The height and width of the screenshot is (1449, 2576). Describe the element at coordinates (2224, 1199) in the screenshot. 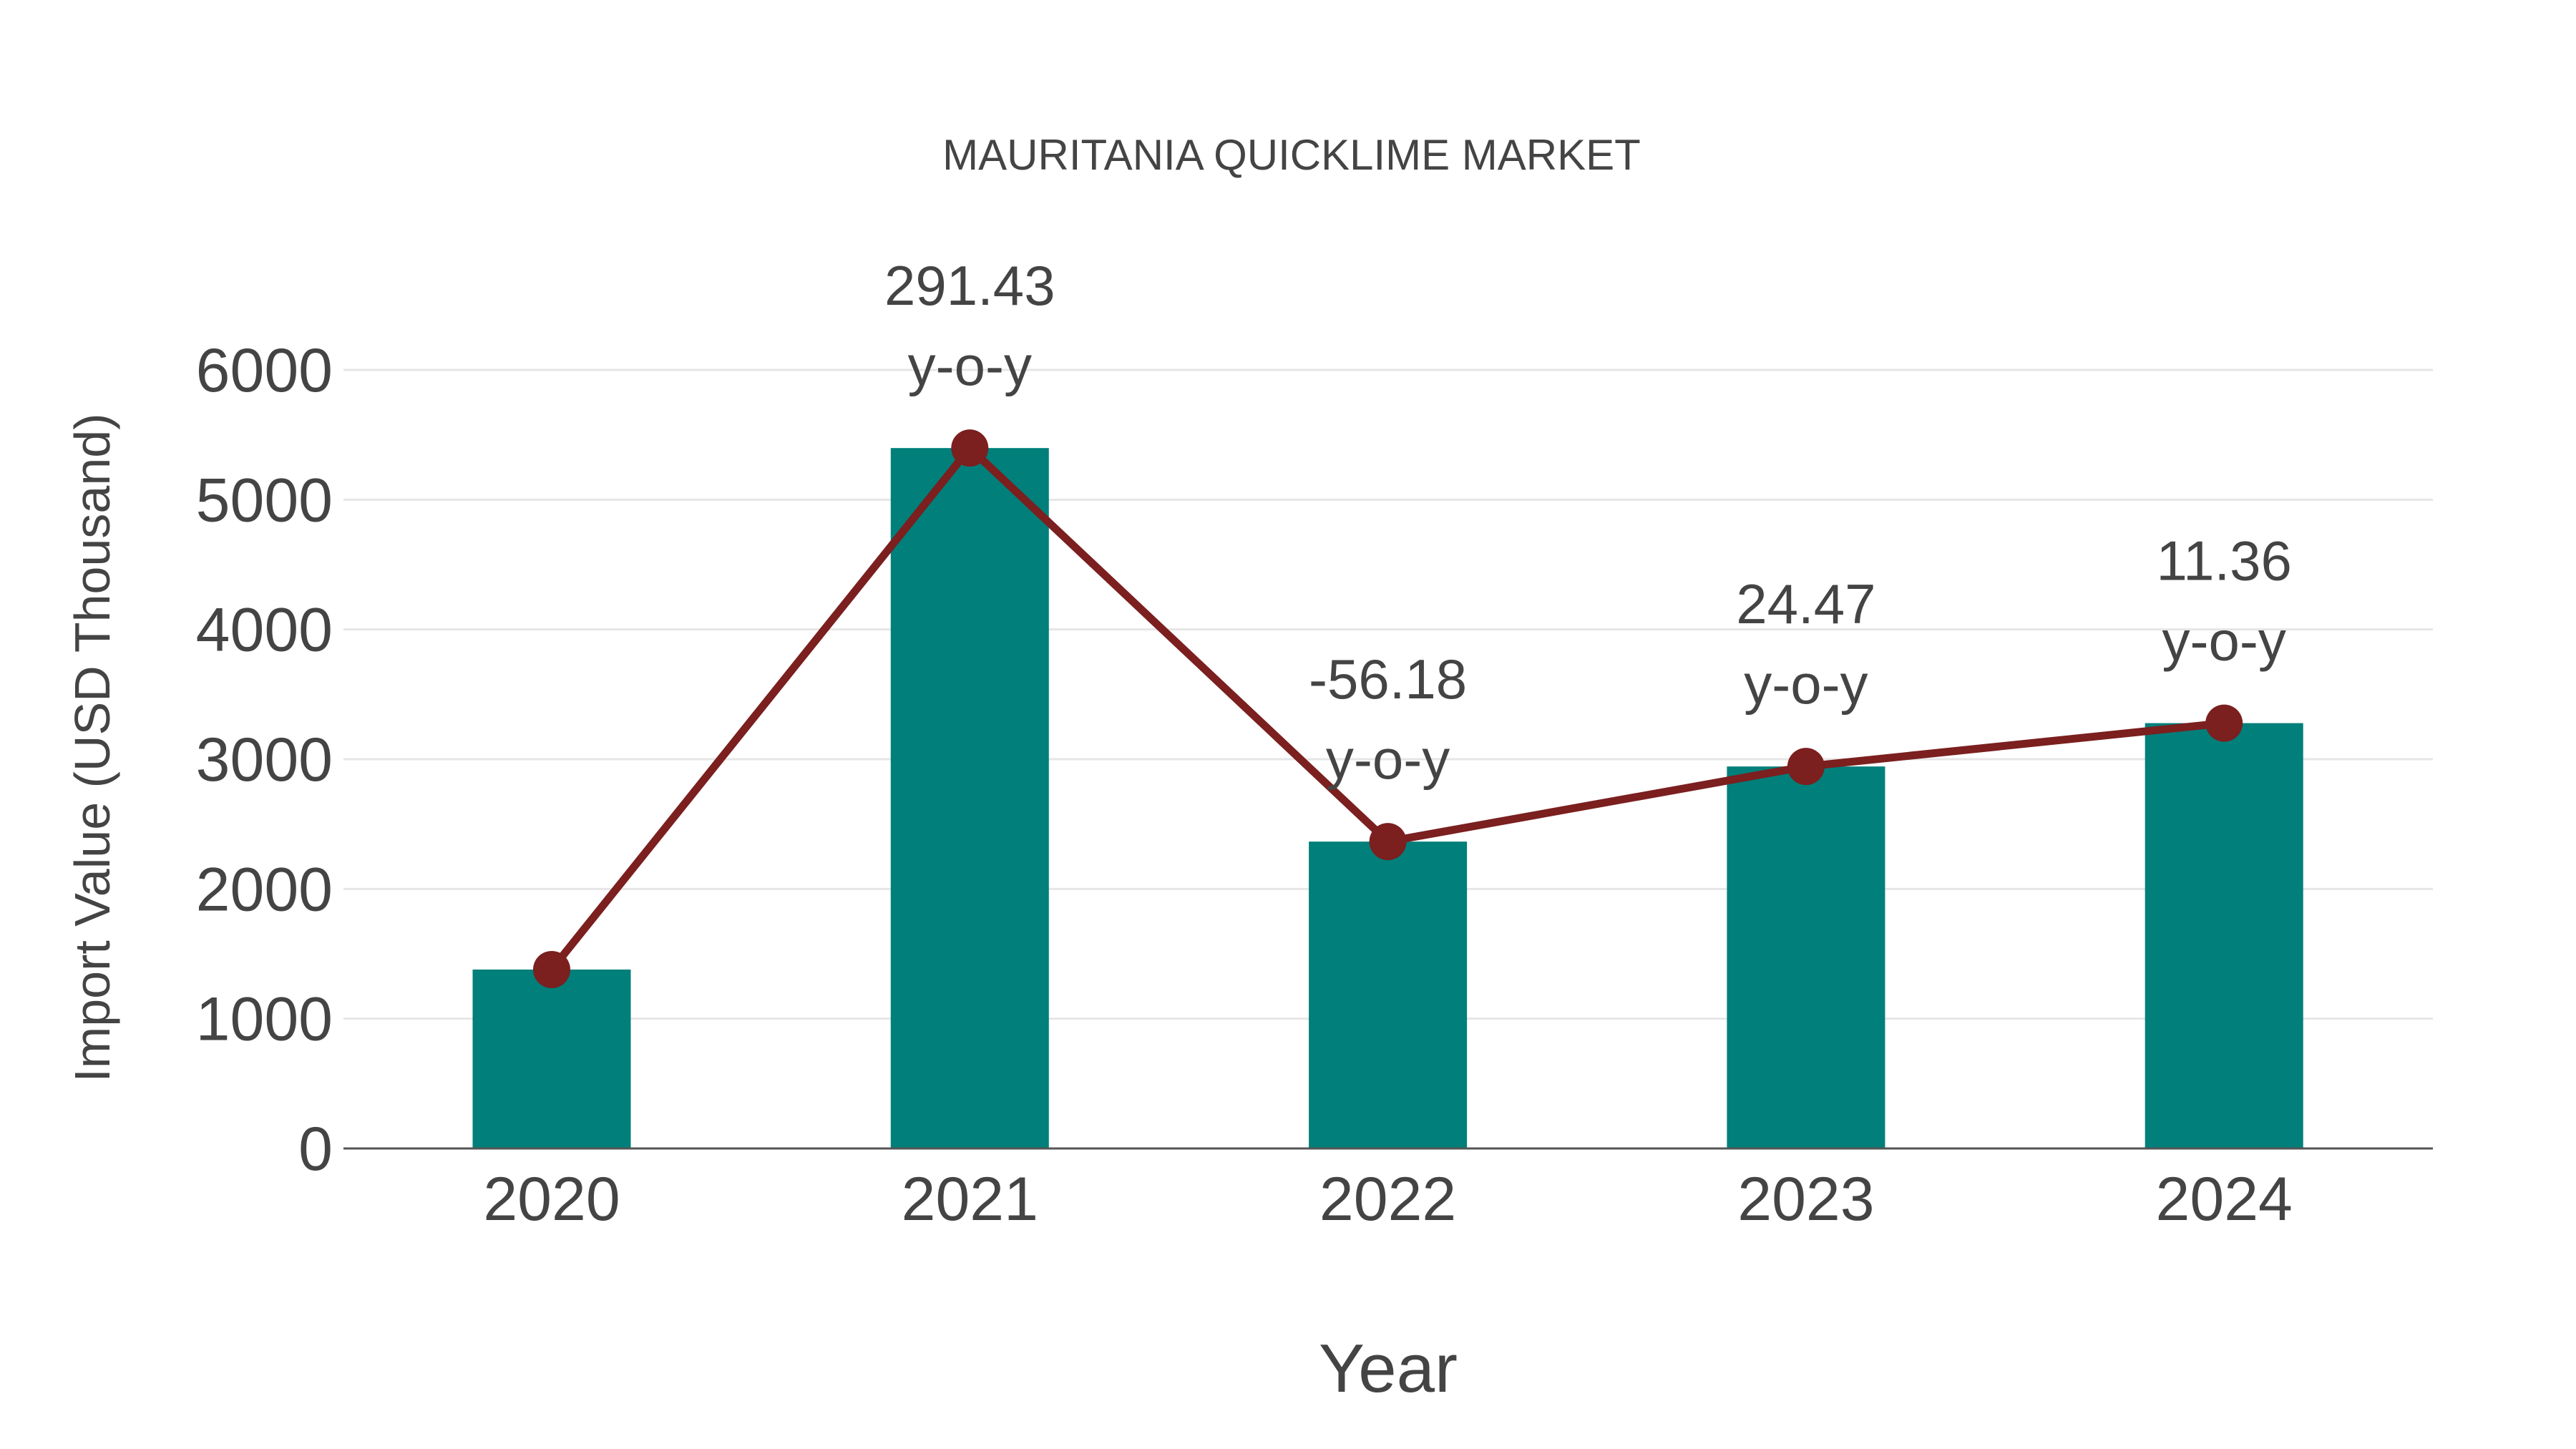

I see `x-tick-label: 2024` at that location.